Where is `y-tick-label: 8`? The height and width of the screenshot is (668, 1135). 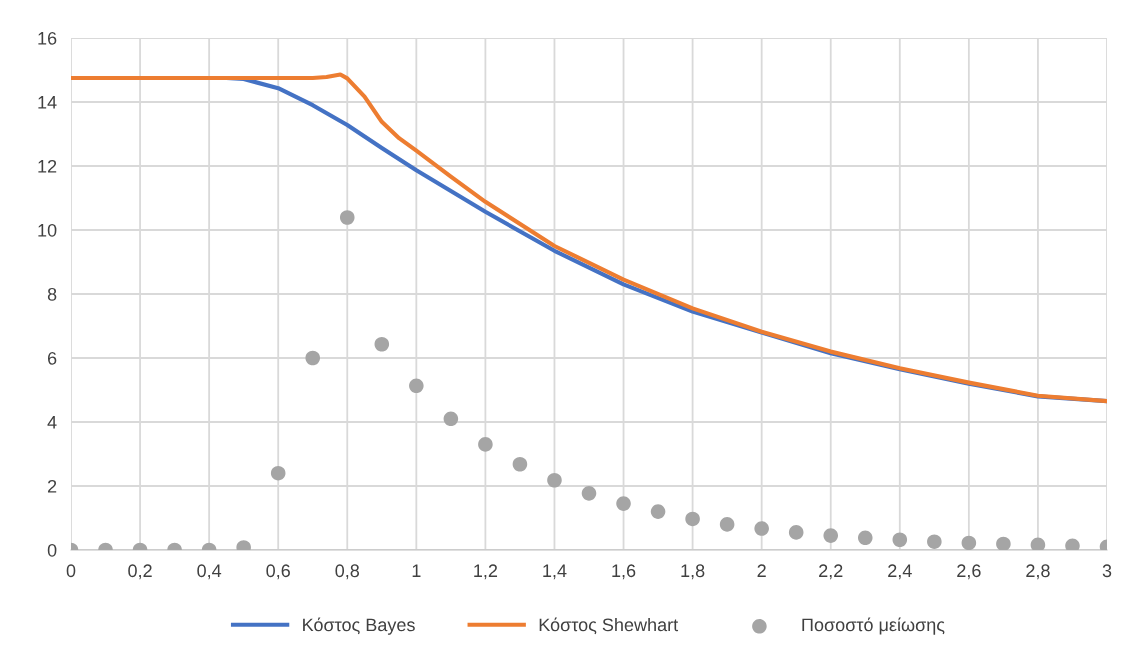 y-tick-label: 8 is located at coordinates (52, 294).